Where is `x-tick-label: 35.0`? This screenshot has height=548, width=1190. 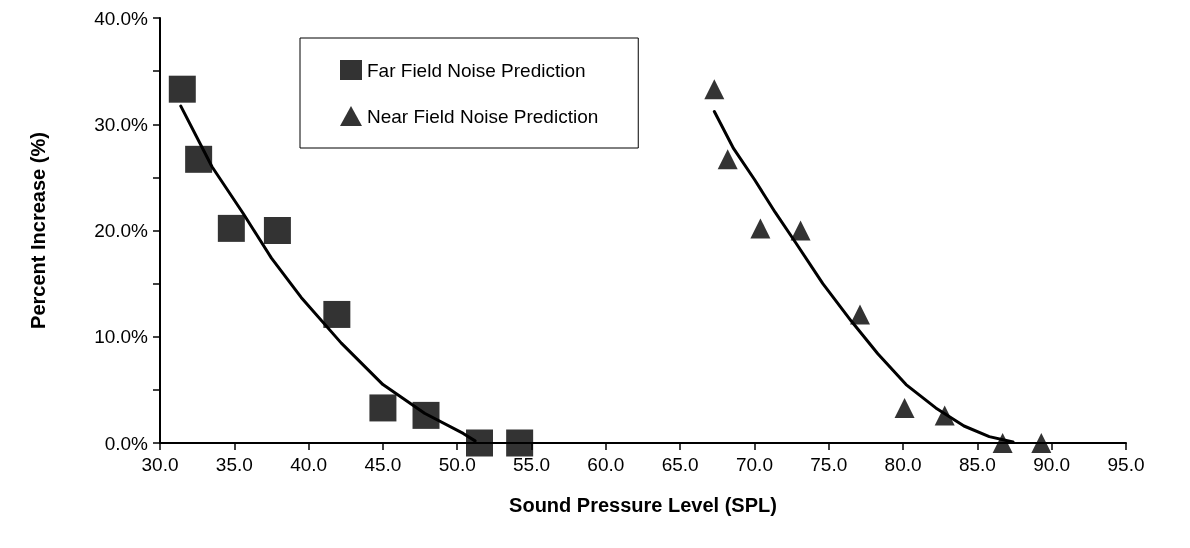 x-tick-label: 35.0 is located at coordinates (234, 464).